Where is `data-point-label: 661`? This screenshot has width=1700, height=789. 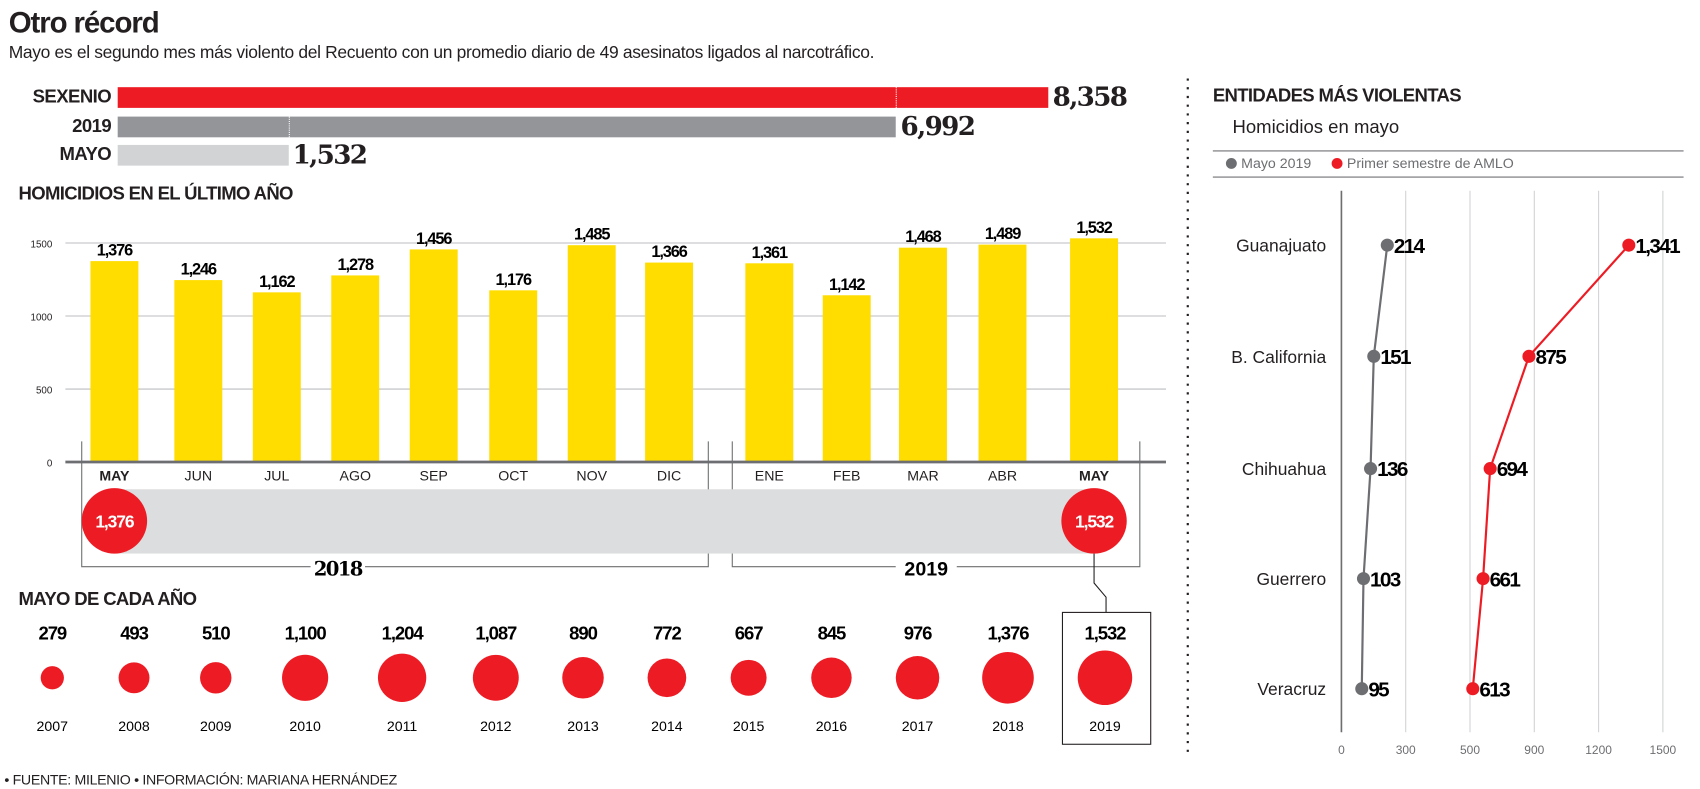
data-point-label: 661 is located at coordinates (1505, 579).